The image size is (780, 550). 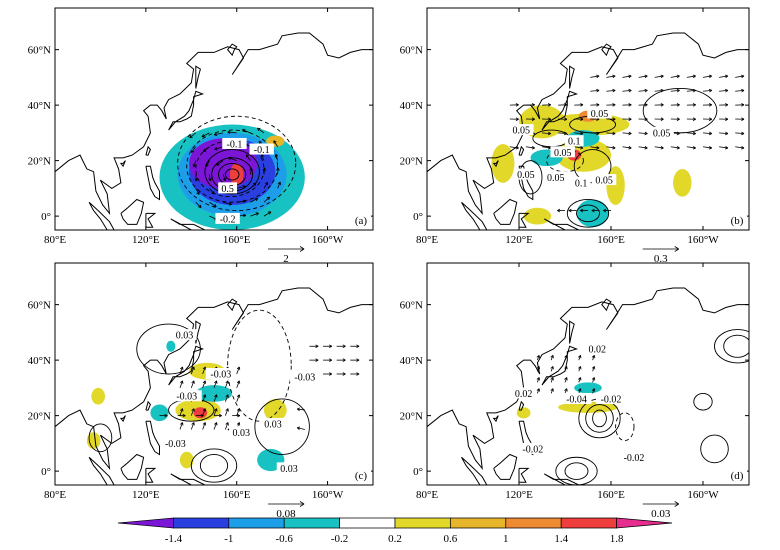 I want to click on svg-text: (d), so click(x=737, y=476).